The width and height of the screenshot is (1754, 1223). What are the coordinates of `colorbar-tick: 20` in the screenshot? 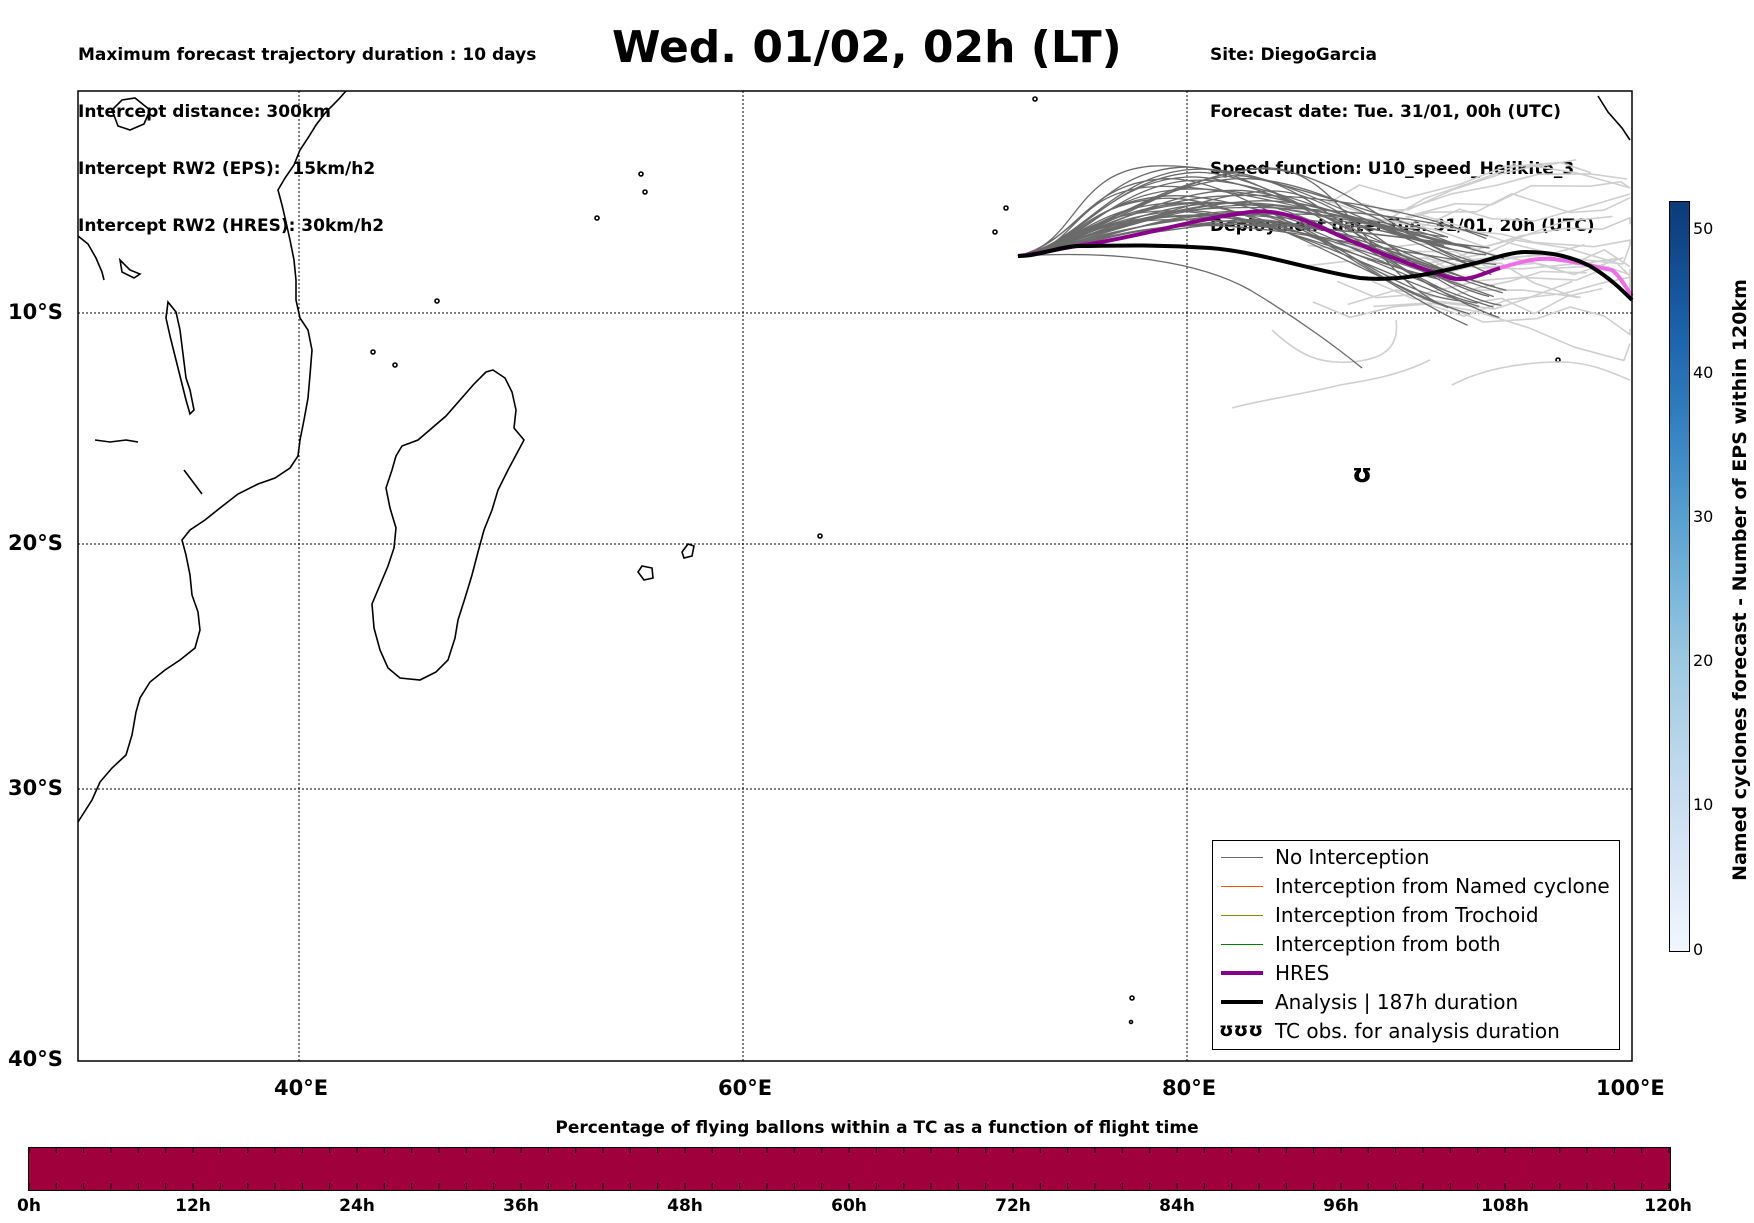 It's located at (1703, 660).